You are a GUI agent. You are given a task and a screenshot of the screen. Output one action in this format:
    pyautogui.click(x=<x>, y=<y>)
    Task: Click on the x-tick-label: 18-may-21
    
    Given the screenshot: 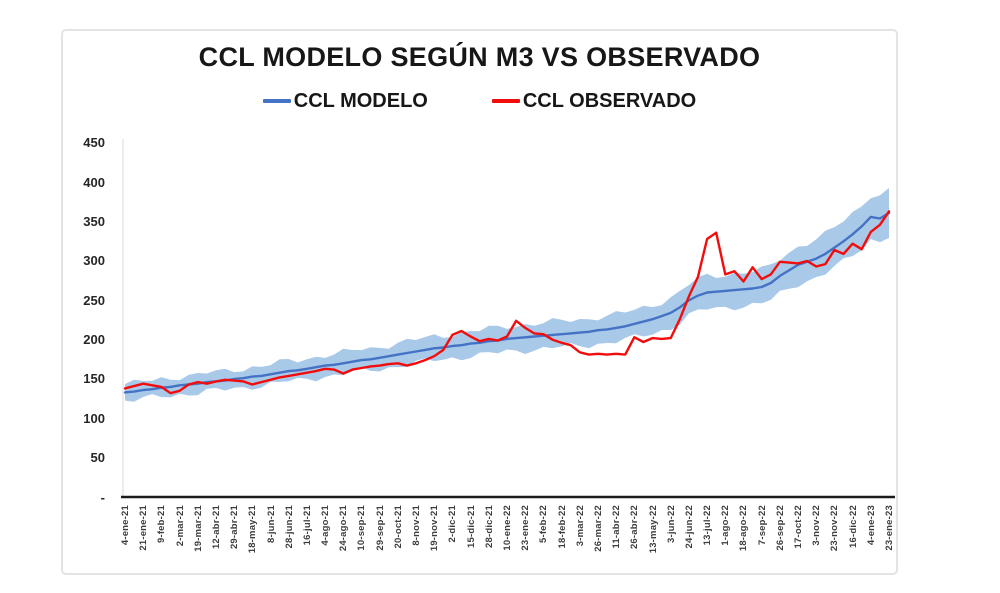 What is the action you would take?
    pyautogui.click(x=253, y=529)
    